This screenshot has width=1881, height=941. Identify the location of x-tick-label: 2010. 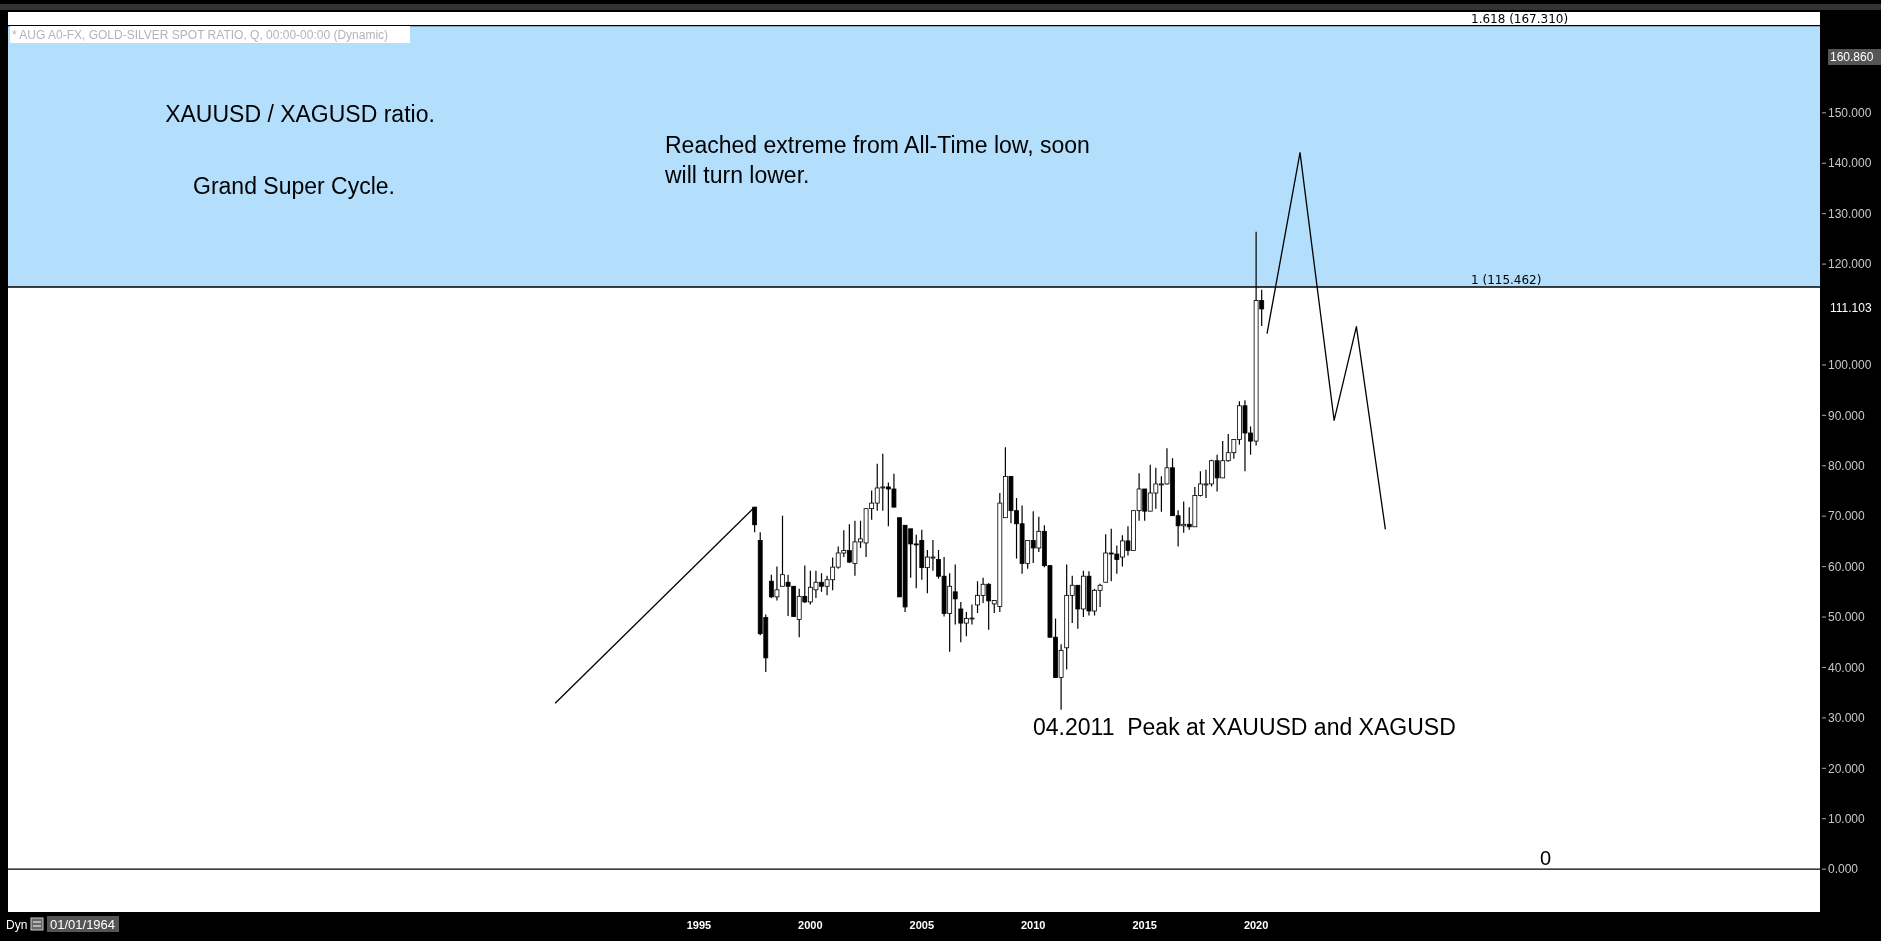
(1033, 925).